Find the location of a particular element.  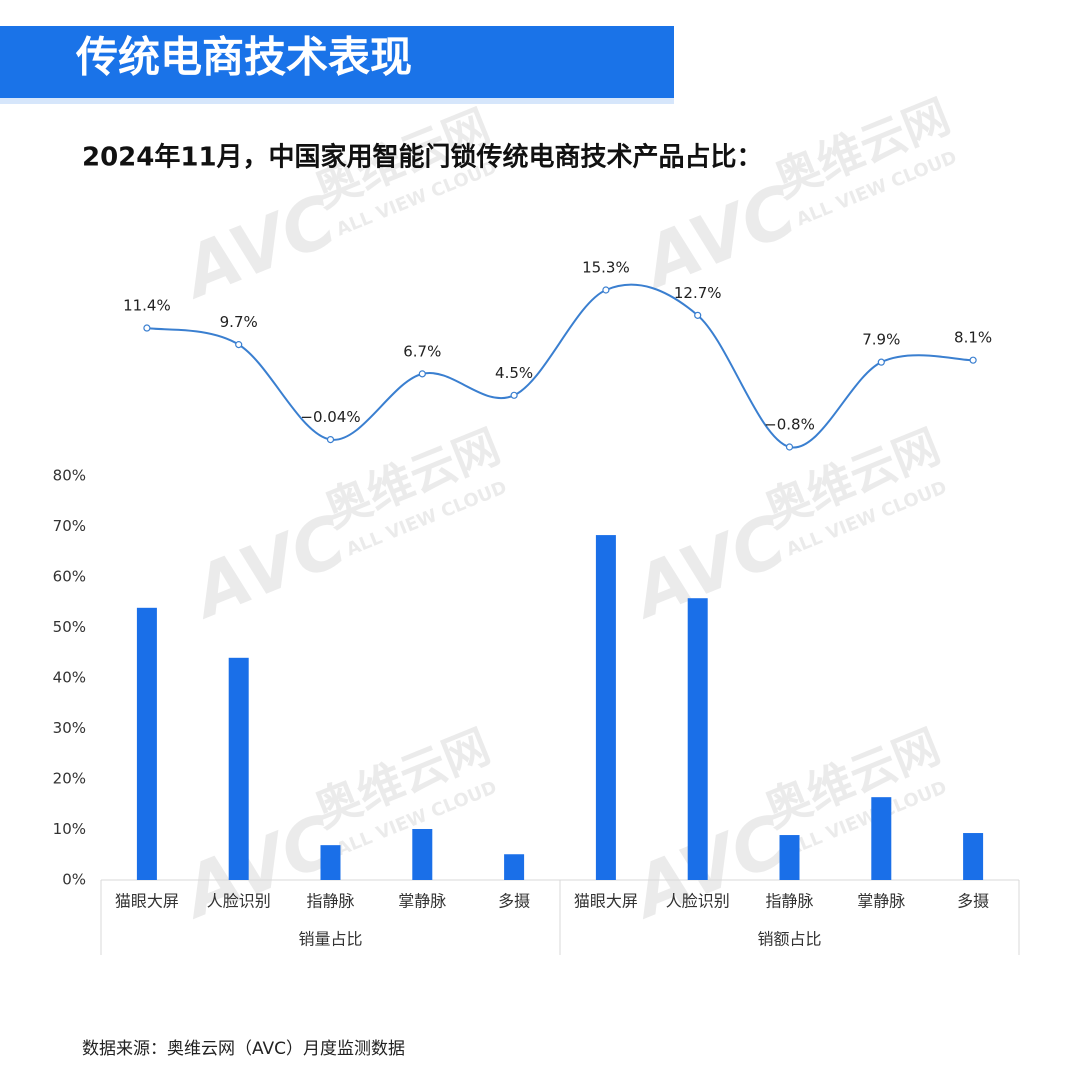

group-label: 销量占比 is located at coordinates (330, 939).